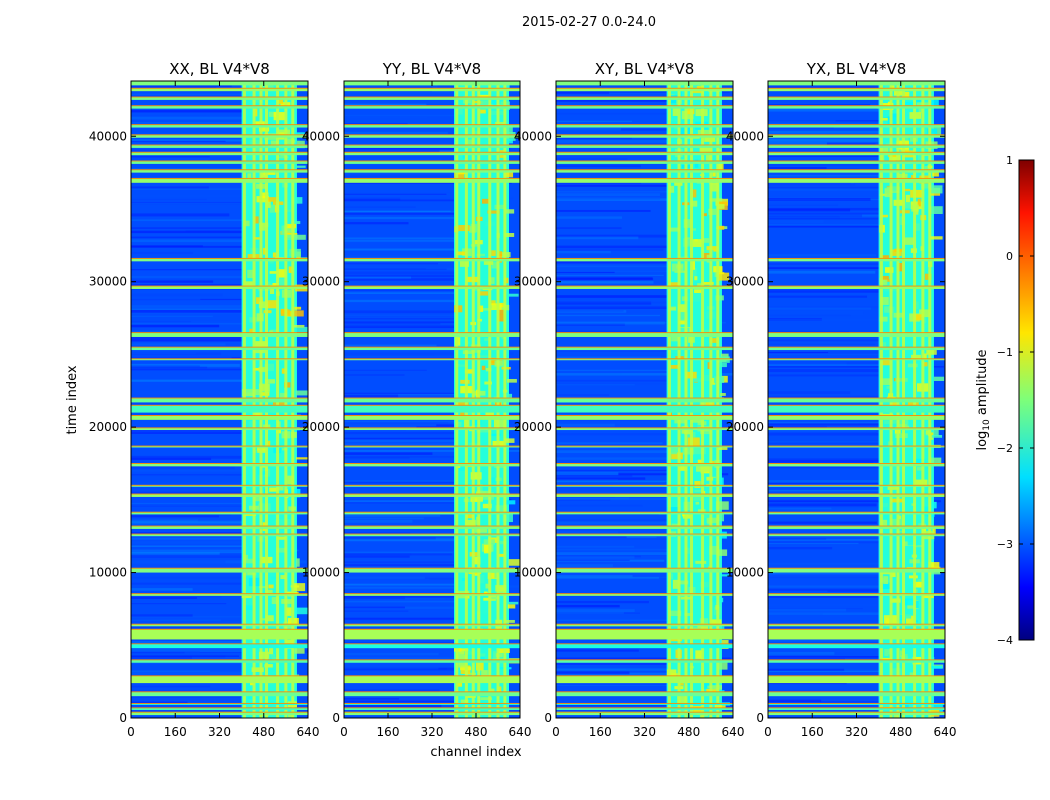 The image size is (1050, 800). Describe the element at coordinates (1026, 400) in the screenshot. I see `colorbar-gradient` at that location.